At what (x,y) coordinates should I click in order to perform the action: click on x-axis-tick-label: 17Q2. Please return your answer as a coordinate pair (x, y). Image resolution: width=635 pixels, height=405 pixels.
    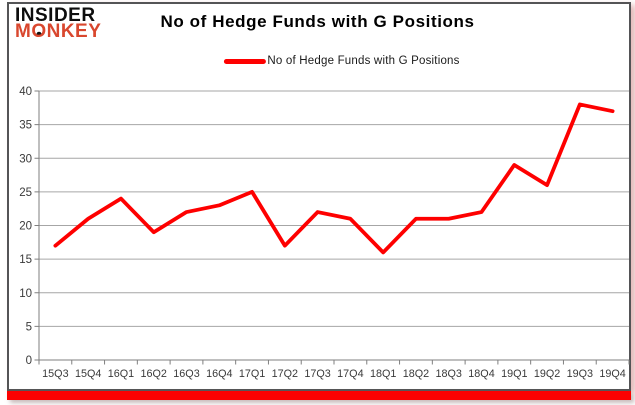
    Looking at the image, I should click on (285, 374).